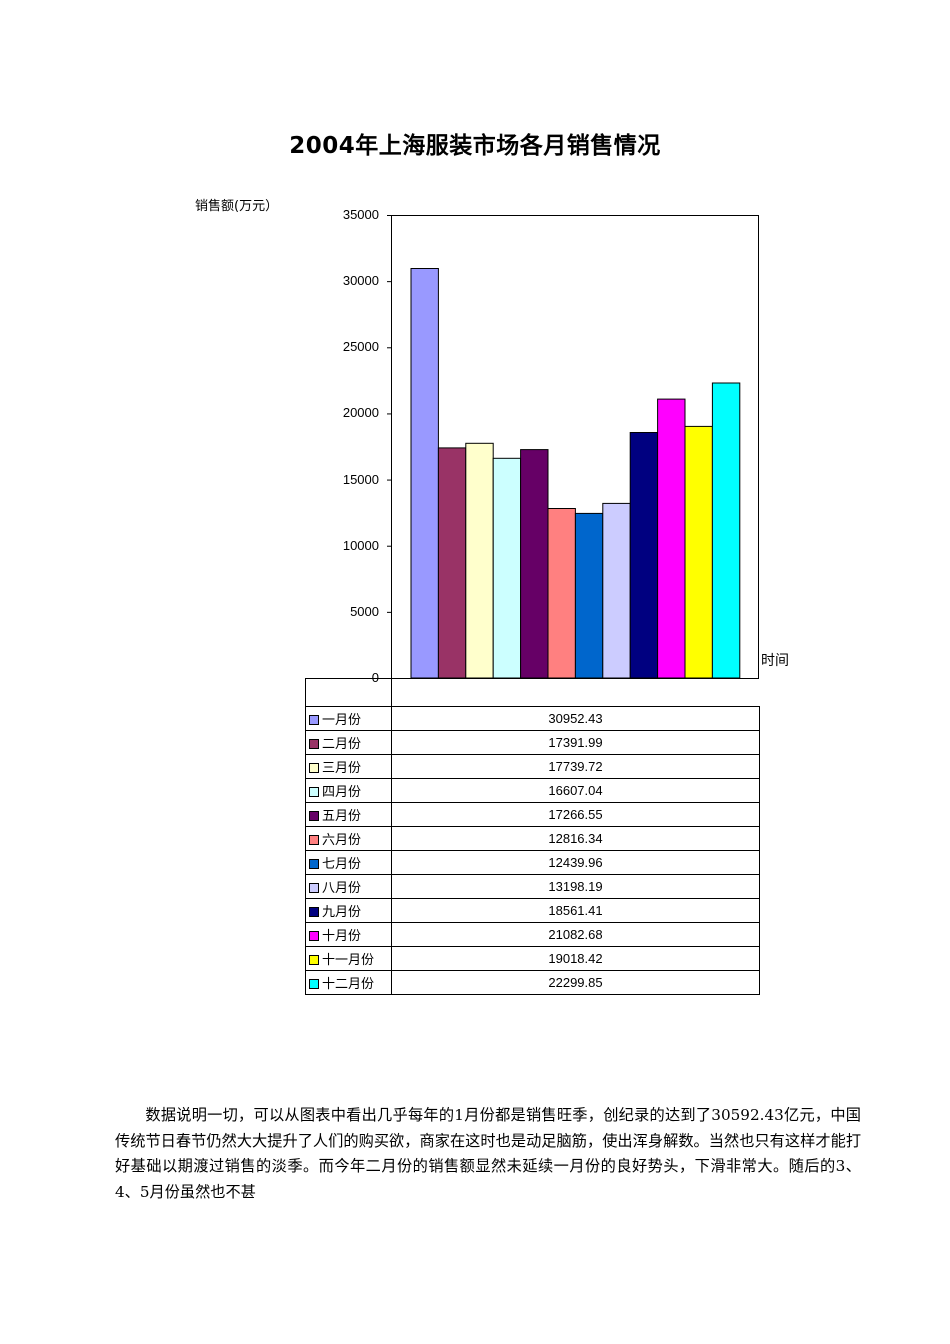 This screenshot has width=950, height=1344. What do you see at coordinates (575, 838) in the screenshot?
I see `value-label: 12816.34` at bounding box center [575, 838].